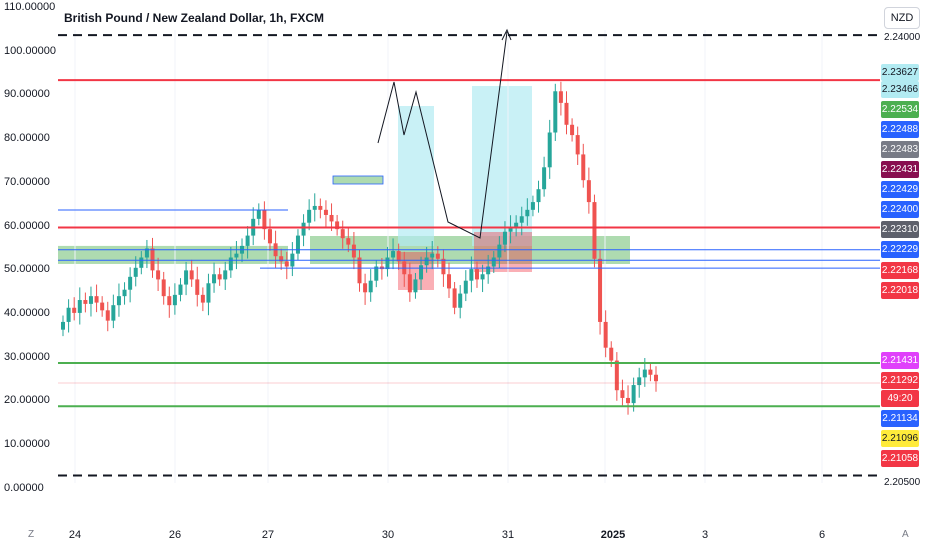 This screenshot has width=932, height=550. Describe the element at coordinates (900, 72) in the screenshot. I see `price-tag: 2.23627` at that location.